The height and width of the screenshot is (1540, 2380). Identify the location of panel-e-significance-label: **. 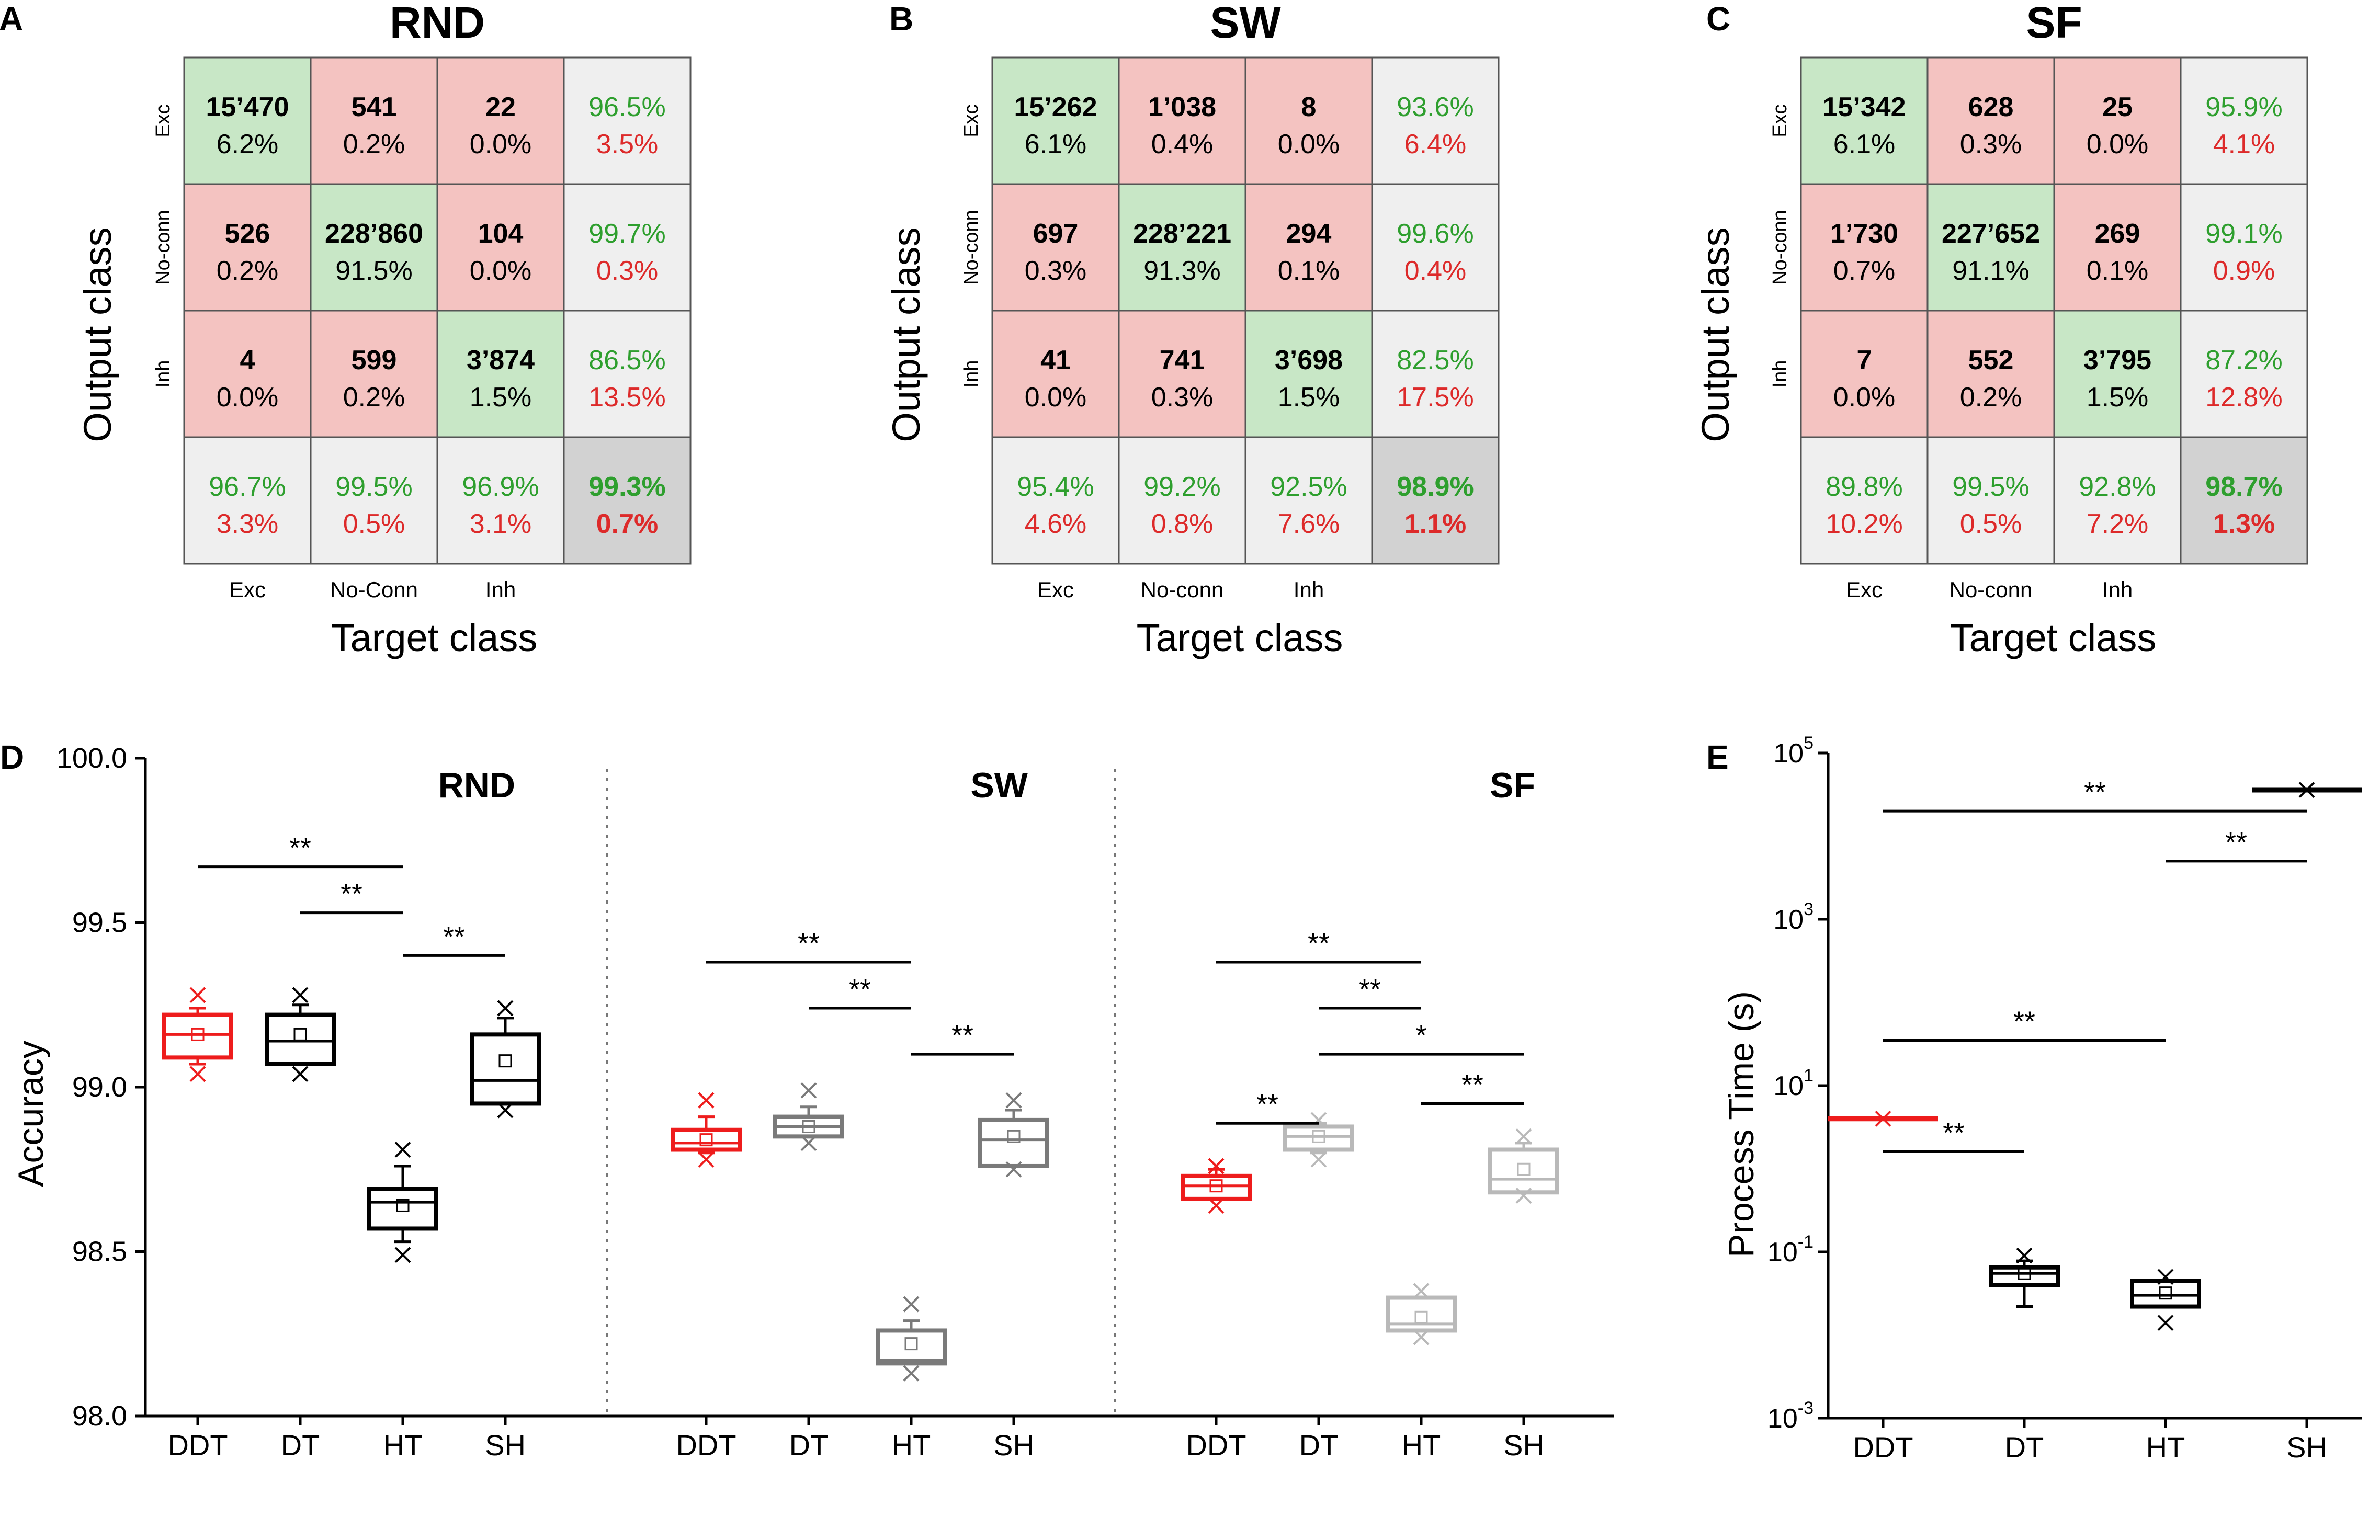
(1954, 1133).